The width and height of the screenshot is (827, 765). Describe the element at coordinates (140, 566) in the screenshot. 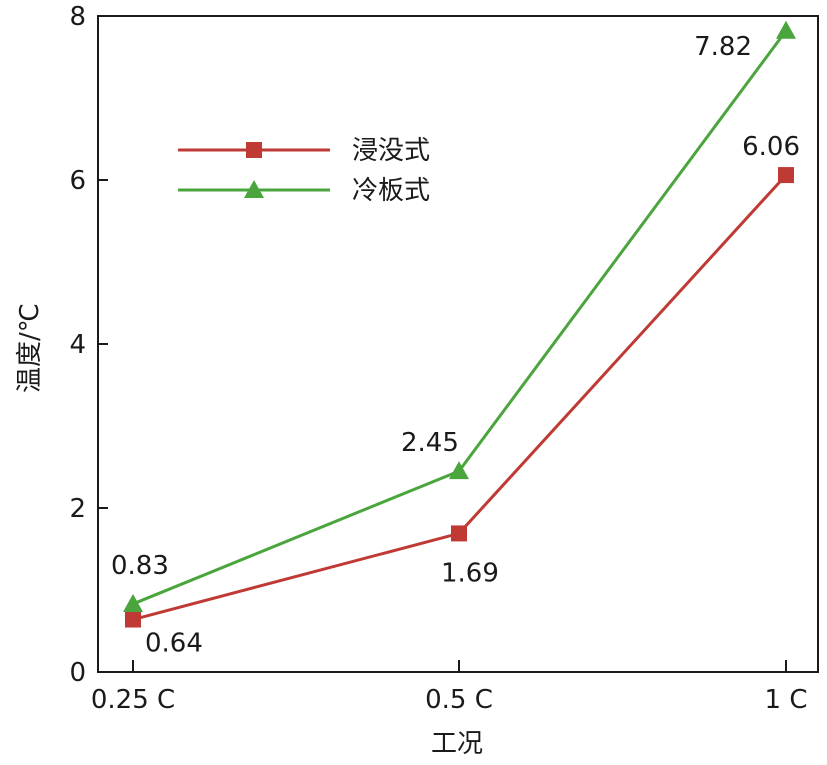

I see `data-label: 0.83` at that location.